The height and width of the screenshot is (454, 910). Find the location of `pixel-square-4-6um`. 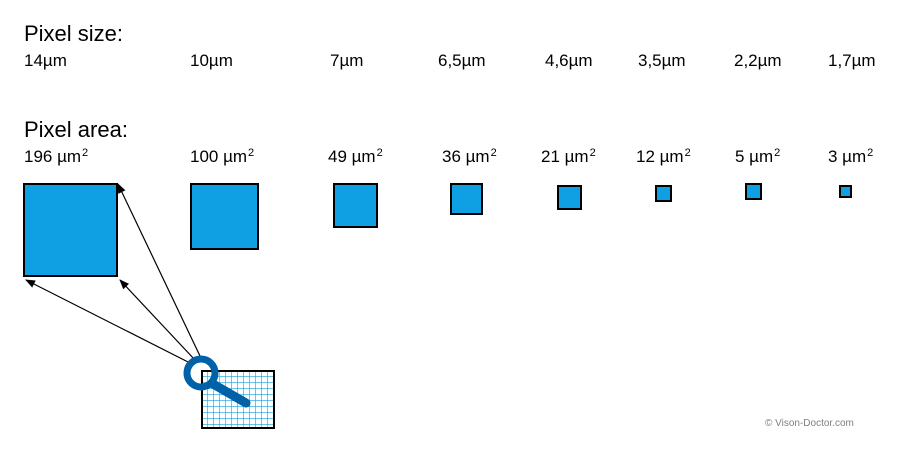

pixel-square-4-6um is located at coordinates (569, 197).